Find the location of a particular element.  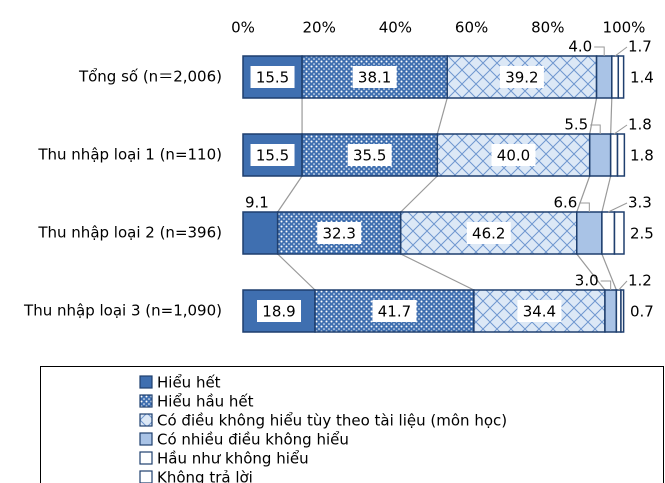

y-tick-label: Thu nhập loại 1 (n=110) is located at coordinates (129, 155).